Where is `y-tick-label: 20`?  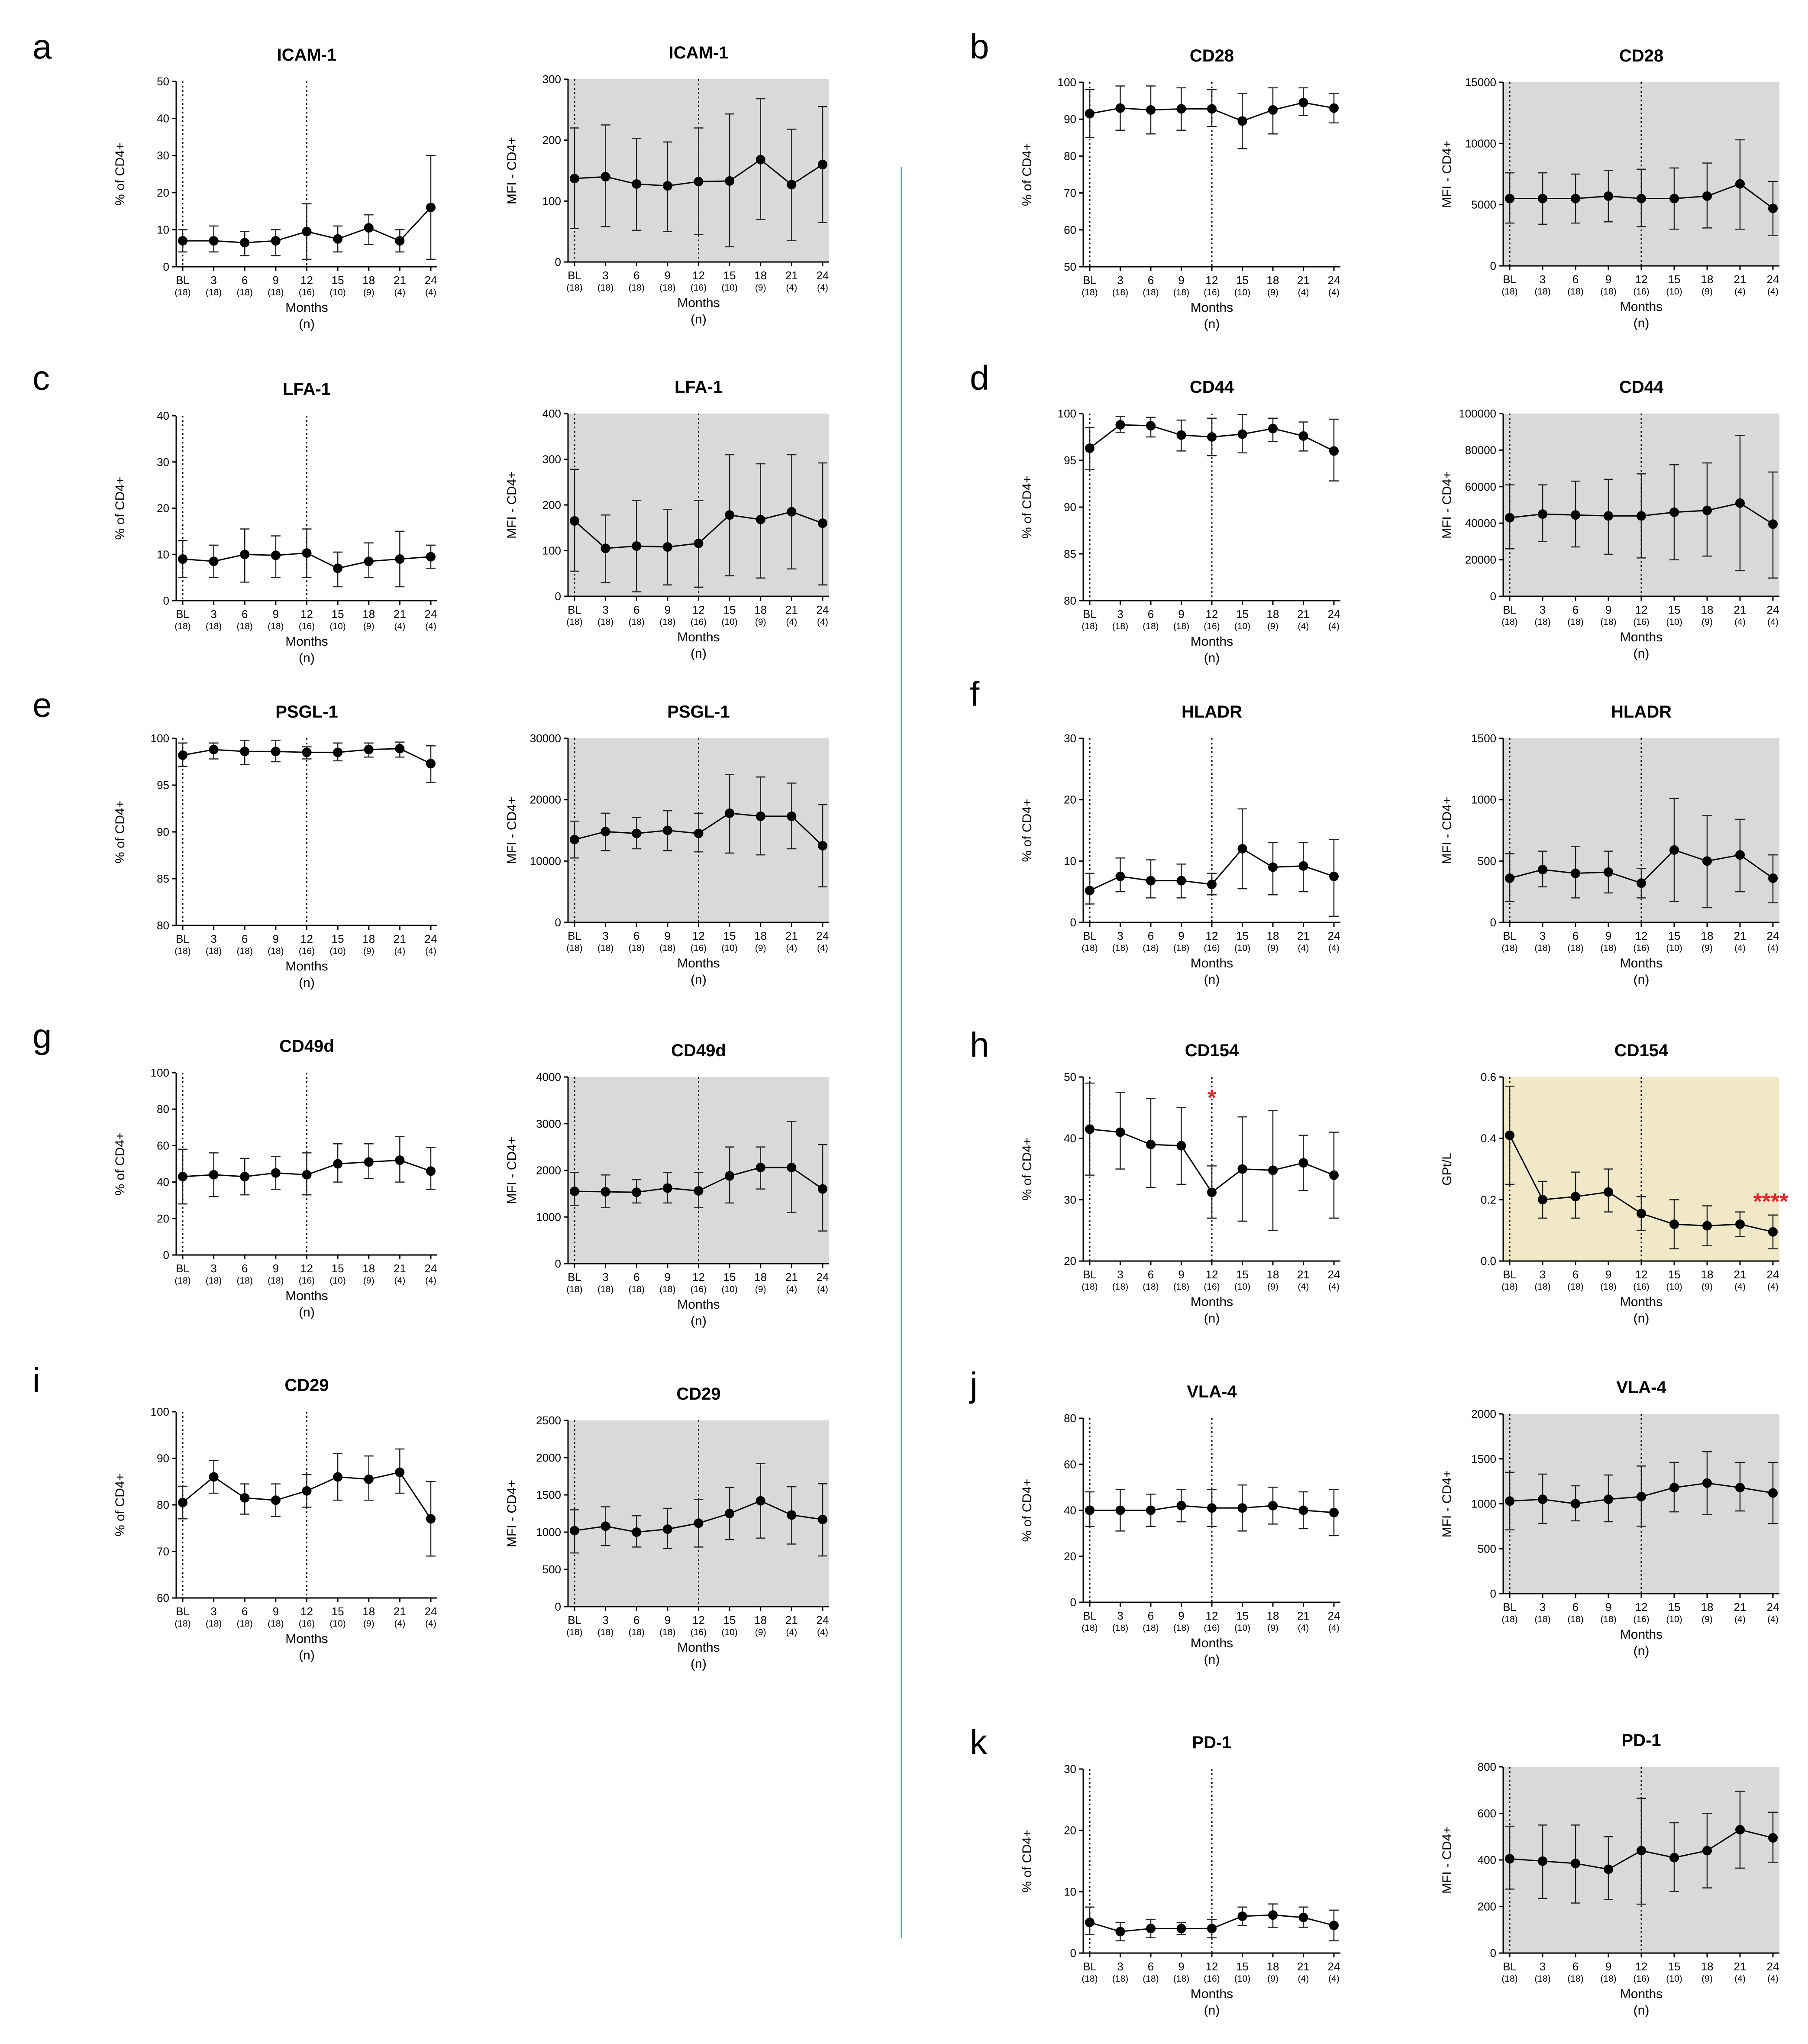 y-tick-label: 20 is located at coordinates (1070, 1261).